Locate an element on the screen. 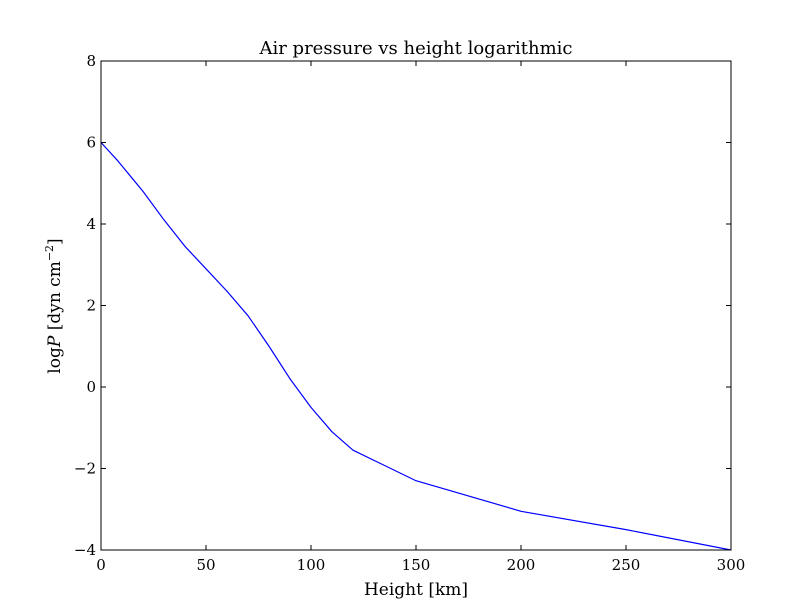  y-tick-label: −4 is located at coordinates (85, 550).